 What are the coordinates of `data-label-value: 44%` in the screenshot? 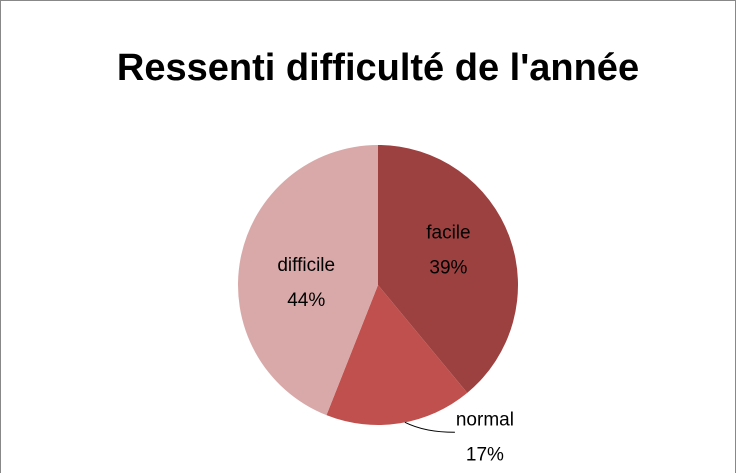 It's located at (306, 300).